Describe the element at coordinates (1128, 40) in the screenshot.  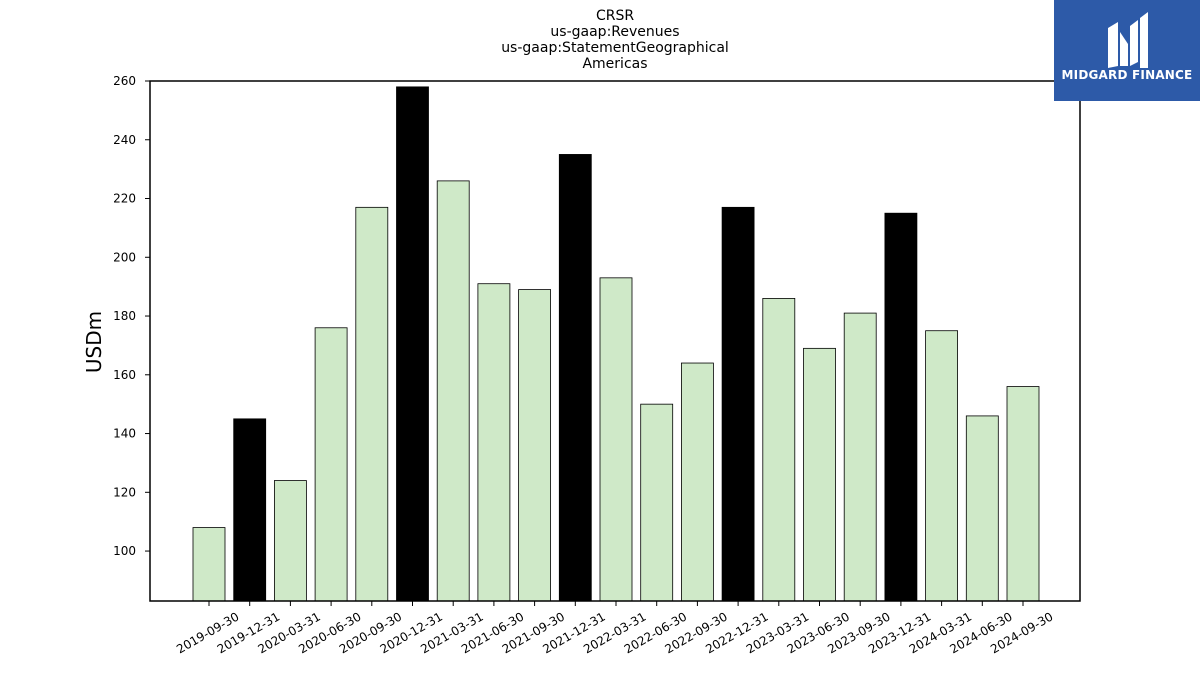
I see `midgard-logo-icon` at that location.